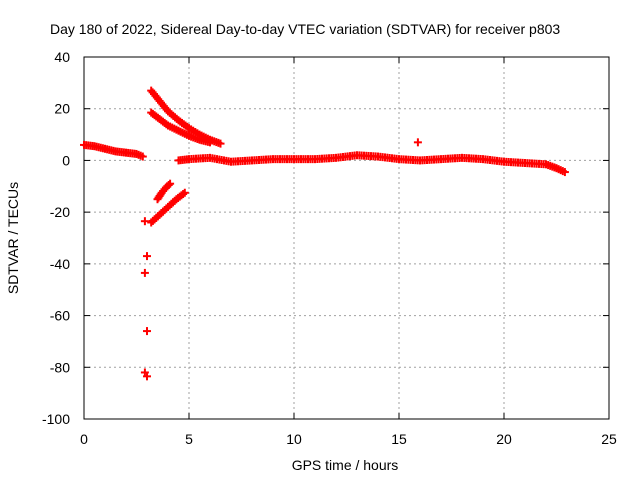  Describe the element at coordinates (60, 316) in the screenshot. I see `y-tick-label: -60` at that location.